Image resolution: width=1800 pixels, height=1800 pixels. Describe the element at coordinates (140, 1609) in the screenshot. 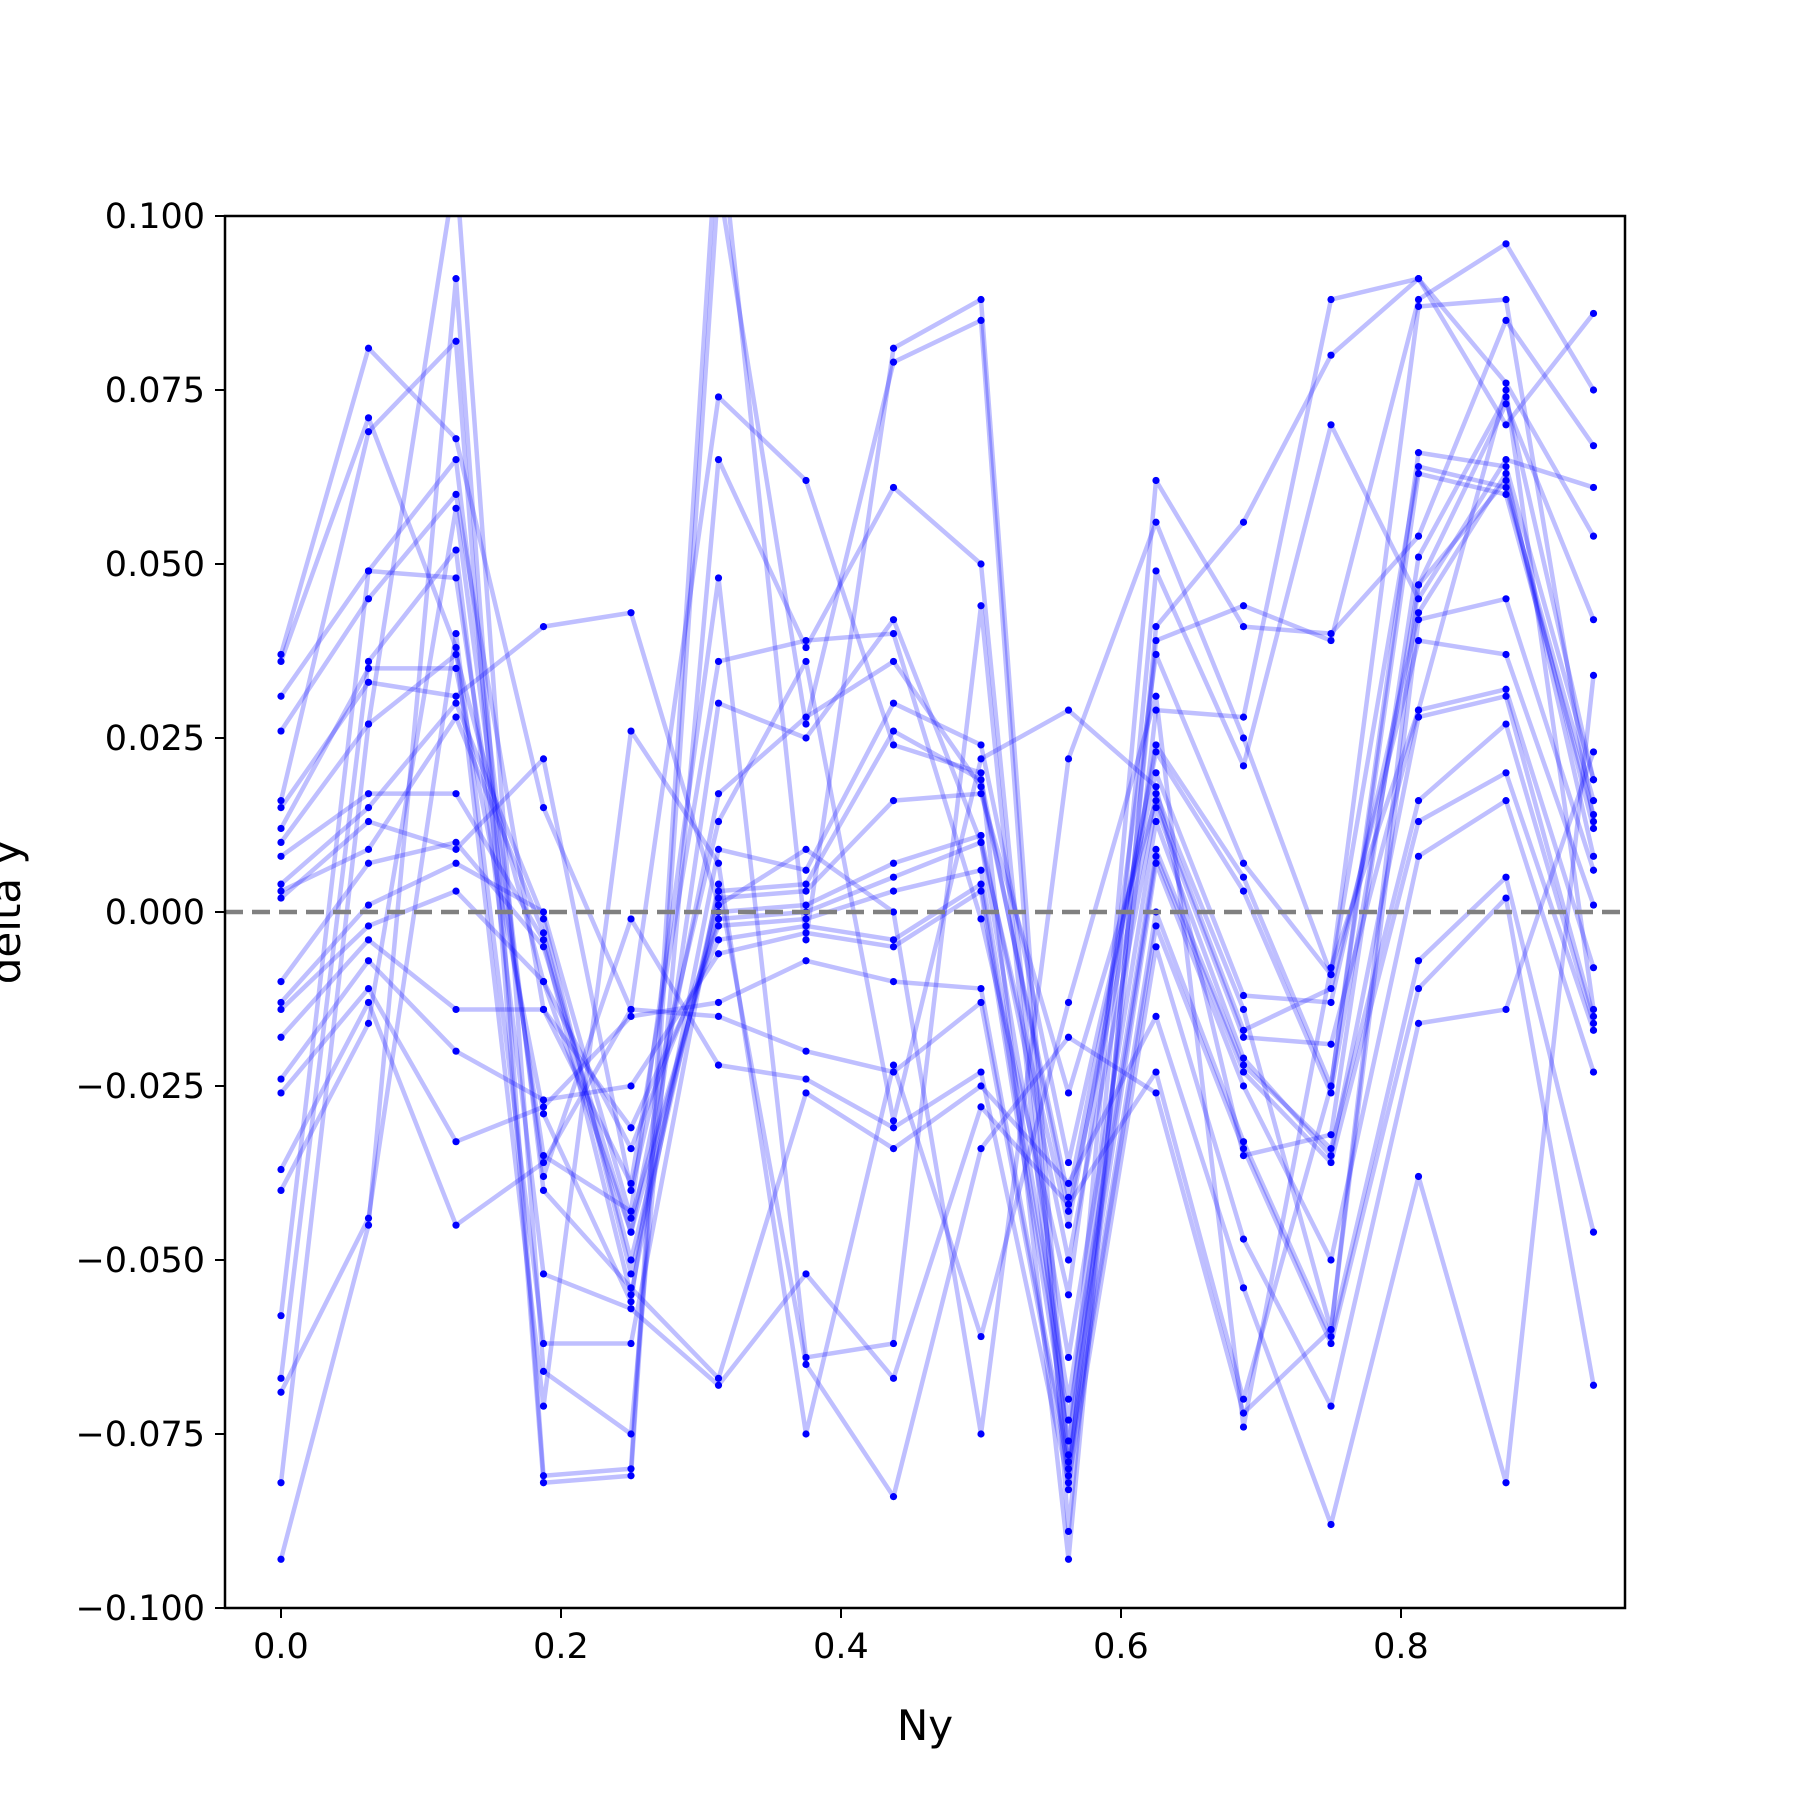

I see `y-tick-label: −0.100` at that location.